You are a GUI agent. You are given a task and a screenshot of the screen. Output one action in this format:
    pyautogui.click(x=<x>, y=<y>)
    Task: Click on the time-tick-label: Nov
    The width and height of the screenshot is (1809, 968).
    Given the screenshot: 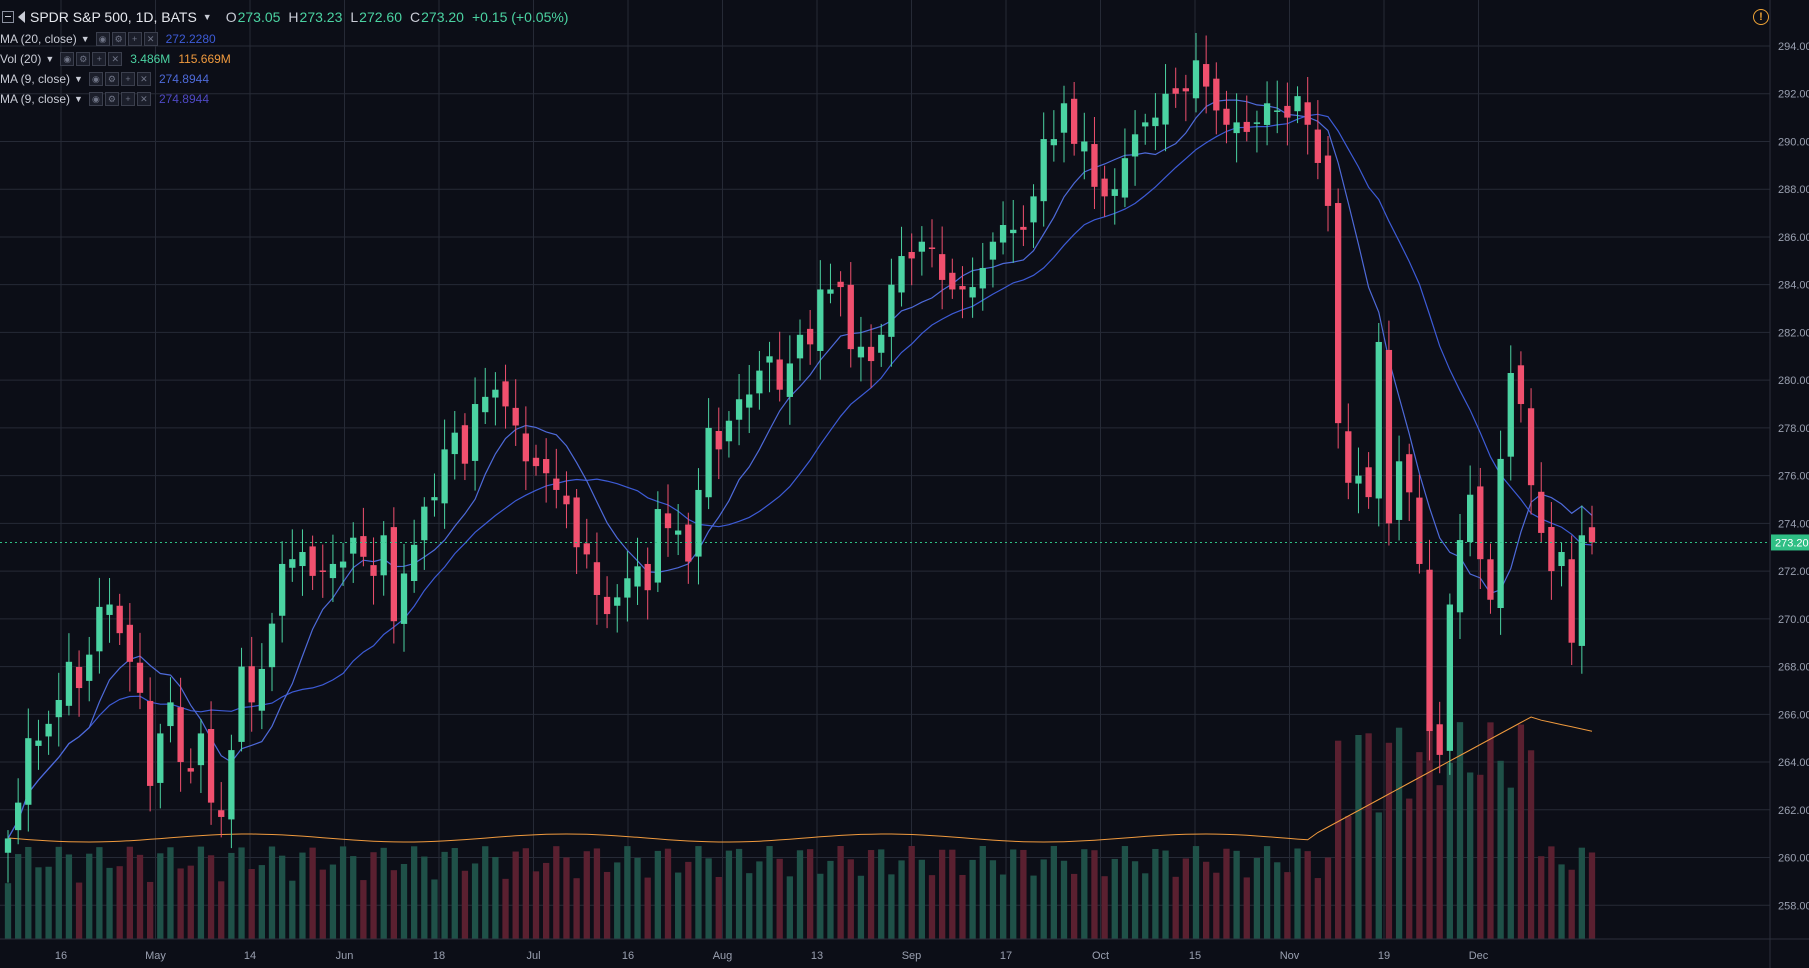 What is the action you would take?
    pyautogui.click(x=1290, y=956)
    